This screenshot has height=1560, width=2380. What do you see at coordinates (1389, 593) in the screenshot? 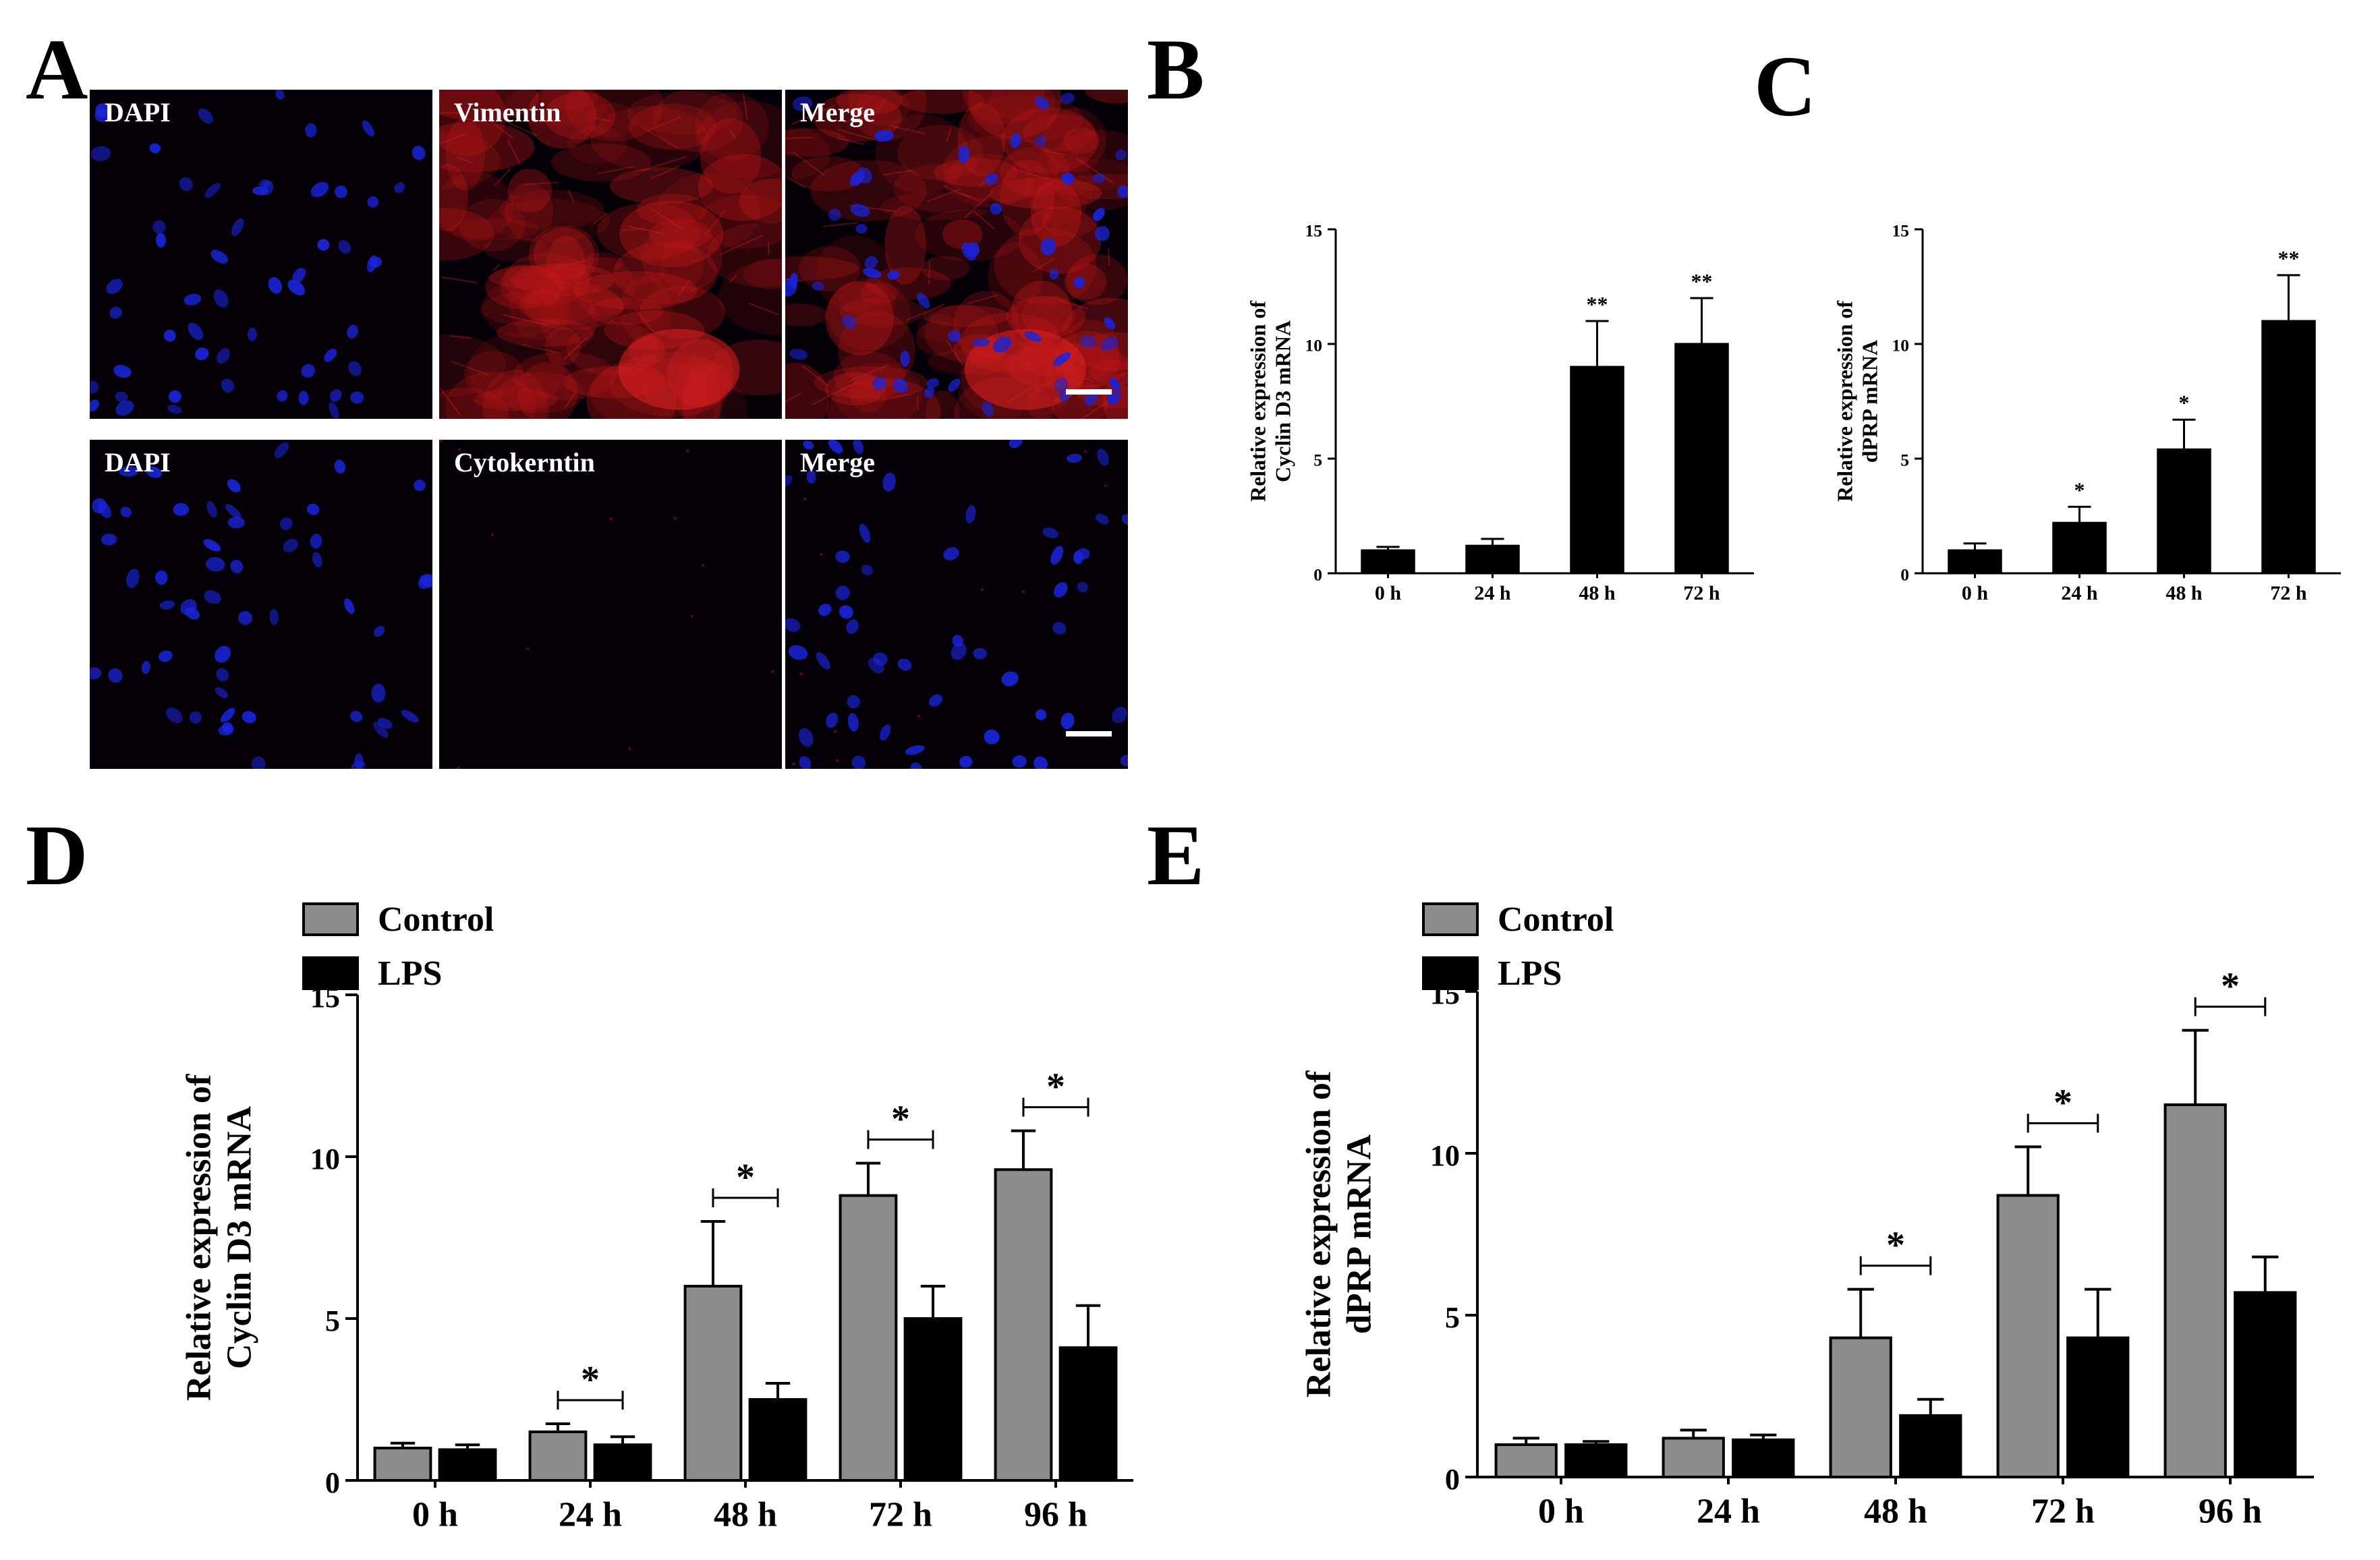
I see `x-tick-label: 0 h` at bounding box center [1389, 593].